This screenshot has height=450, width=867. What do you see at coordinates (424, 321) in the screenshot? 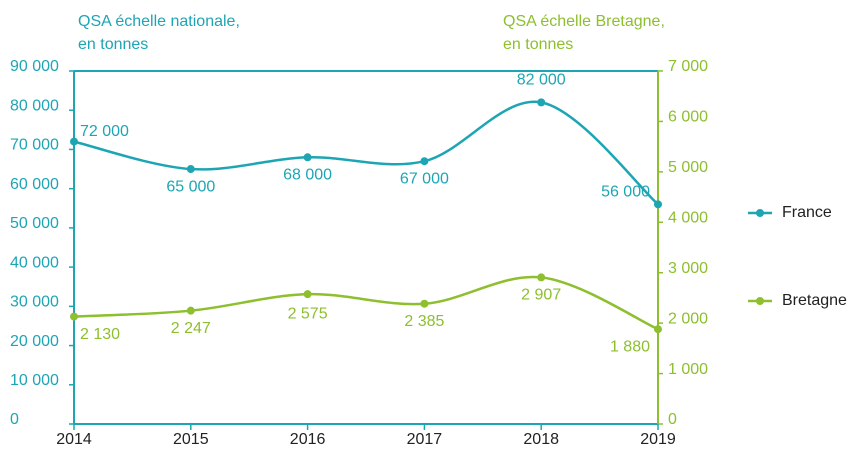
I see `data-label: 2 385` at bounding box center [424, 321].